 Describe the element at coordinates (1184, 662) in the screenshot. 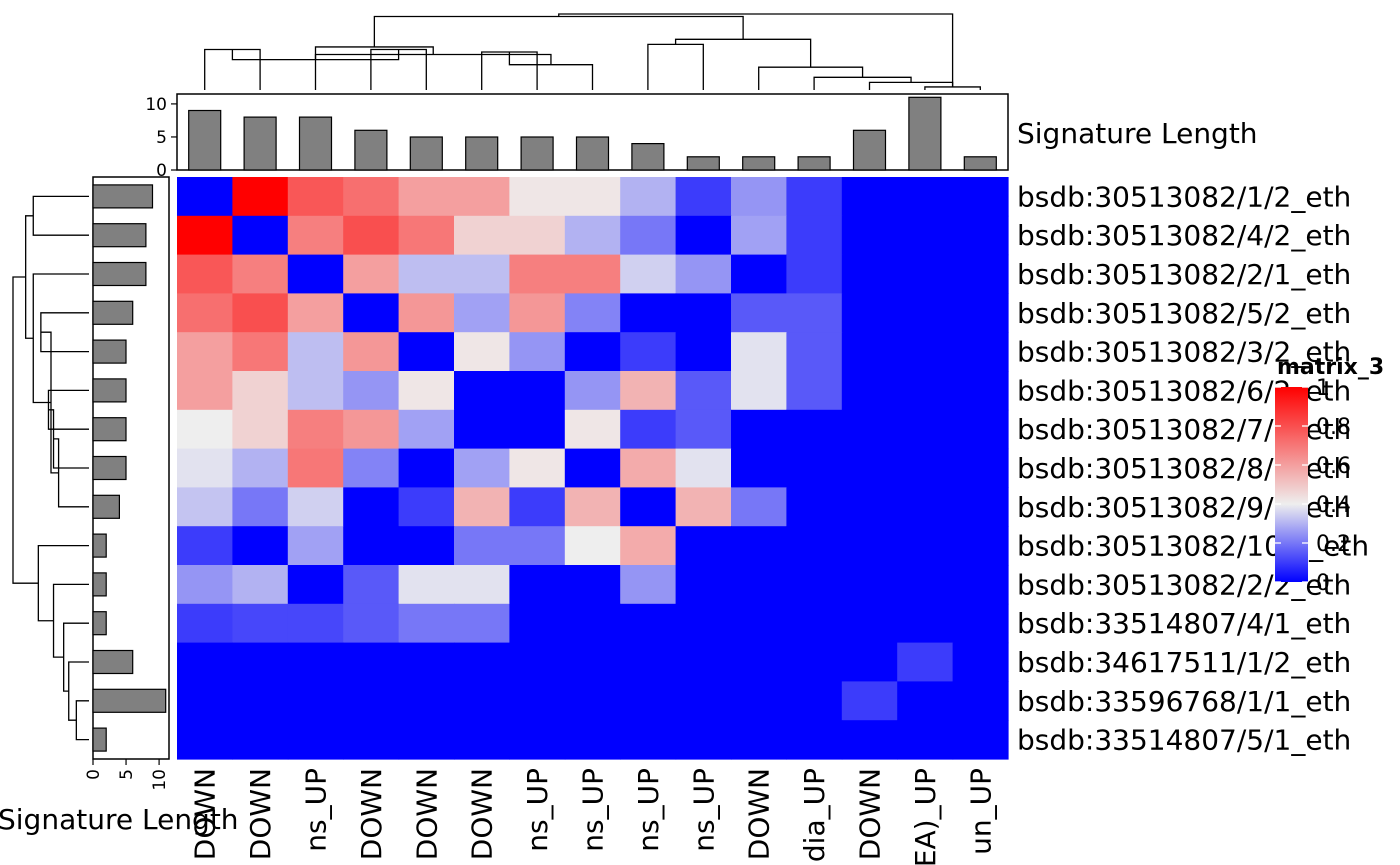

I see `row-label: bsdb:34617511/1/2_eth` at that location.